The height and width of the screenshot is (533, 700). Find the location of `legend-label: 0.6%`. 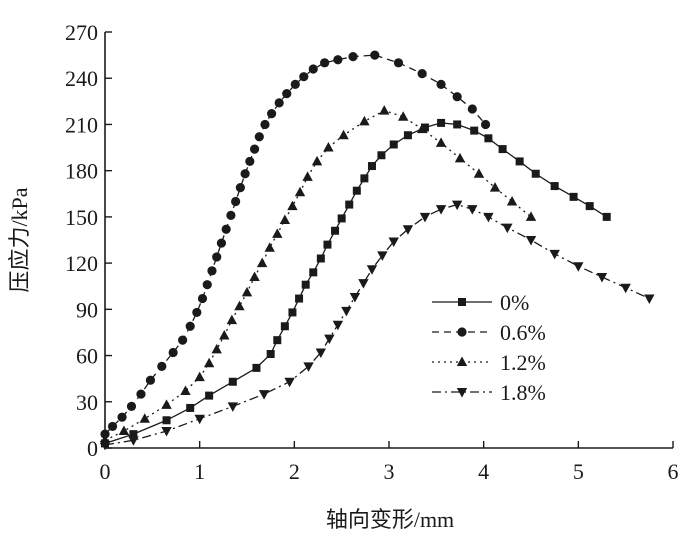

legend-label: 0.6% is located at coordinates (523, 332).